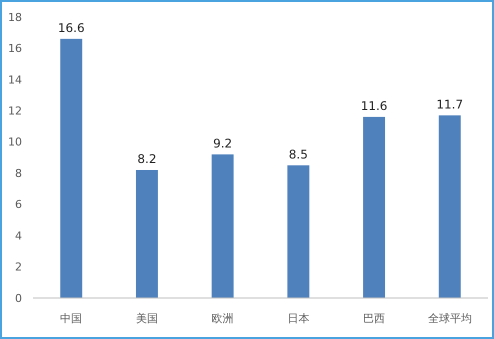 Image resolution: width=494 pixels, height=339 pixels. Describe the element at coordinates (18, 173) in the screenshot. I see `y-tick-label: 8` at that location.